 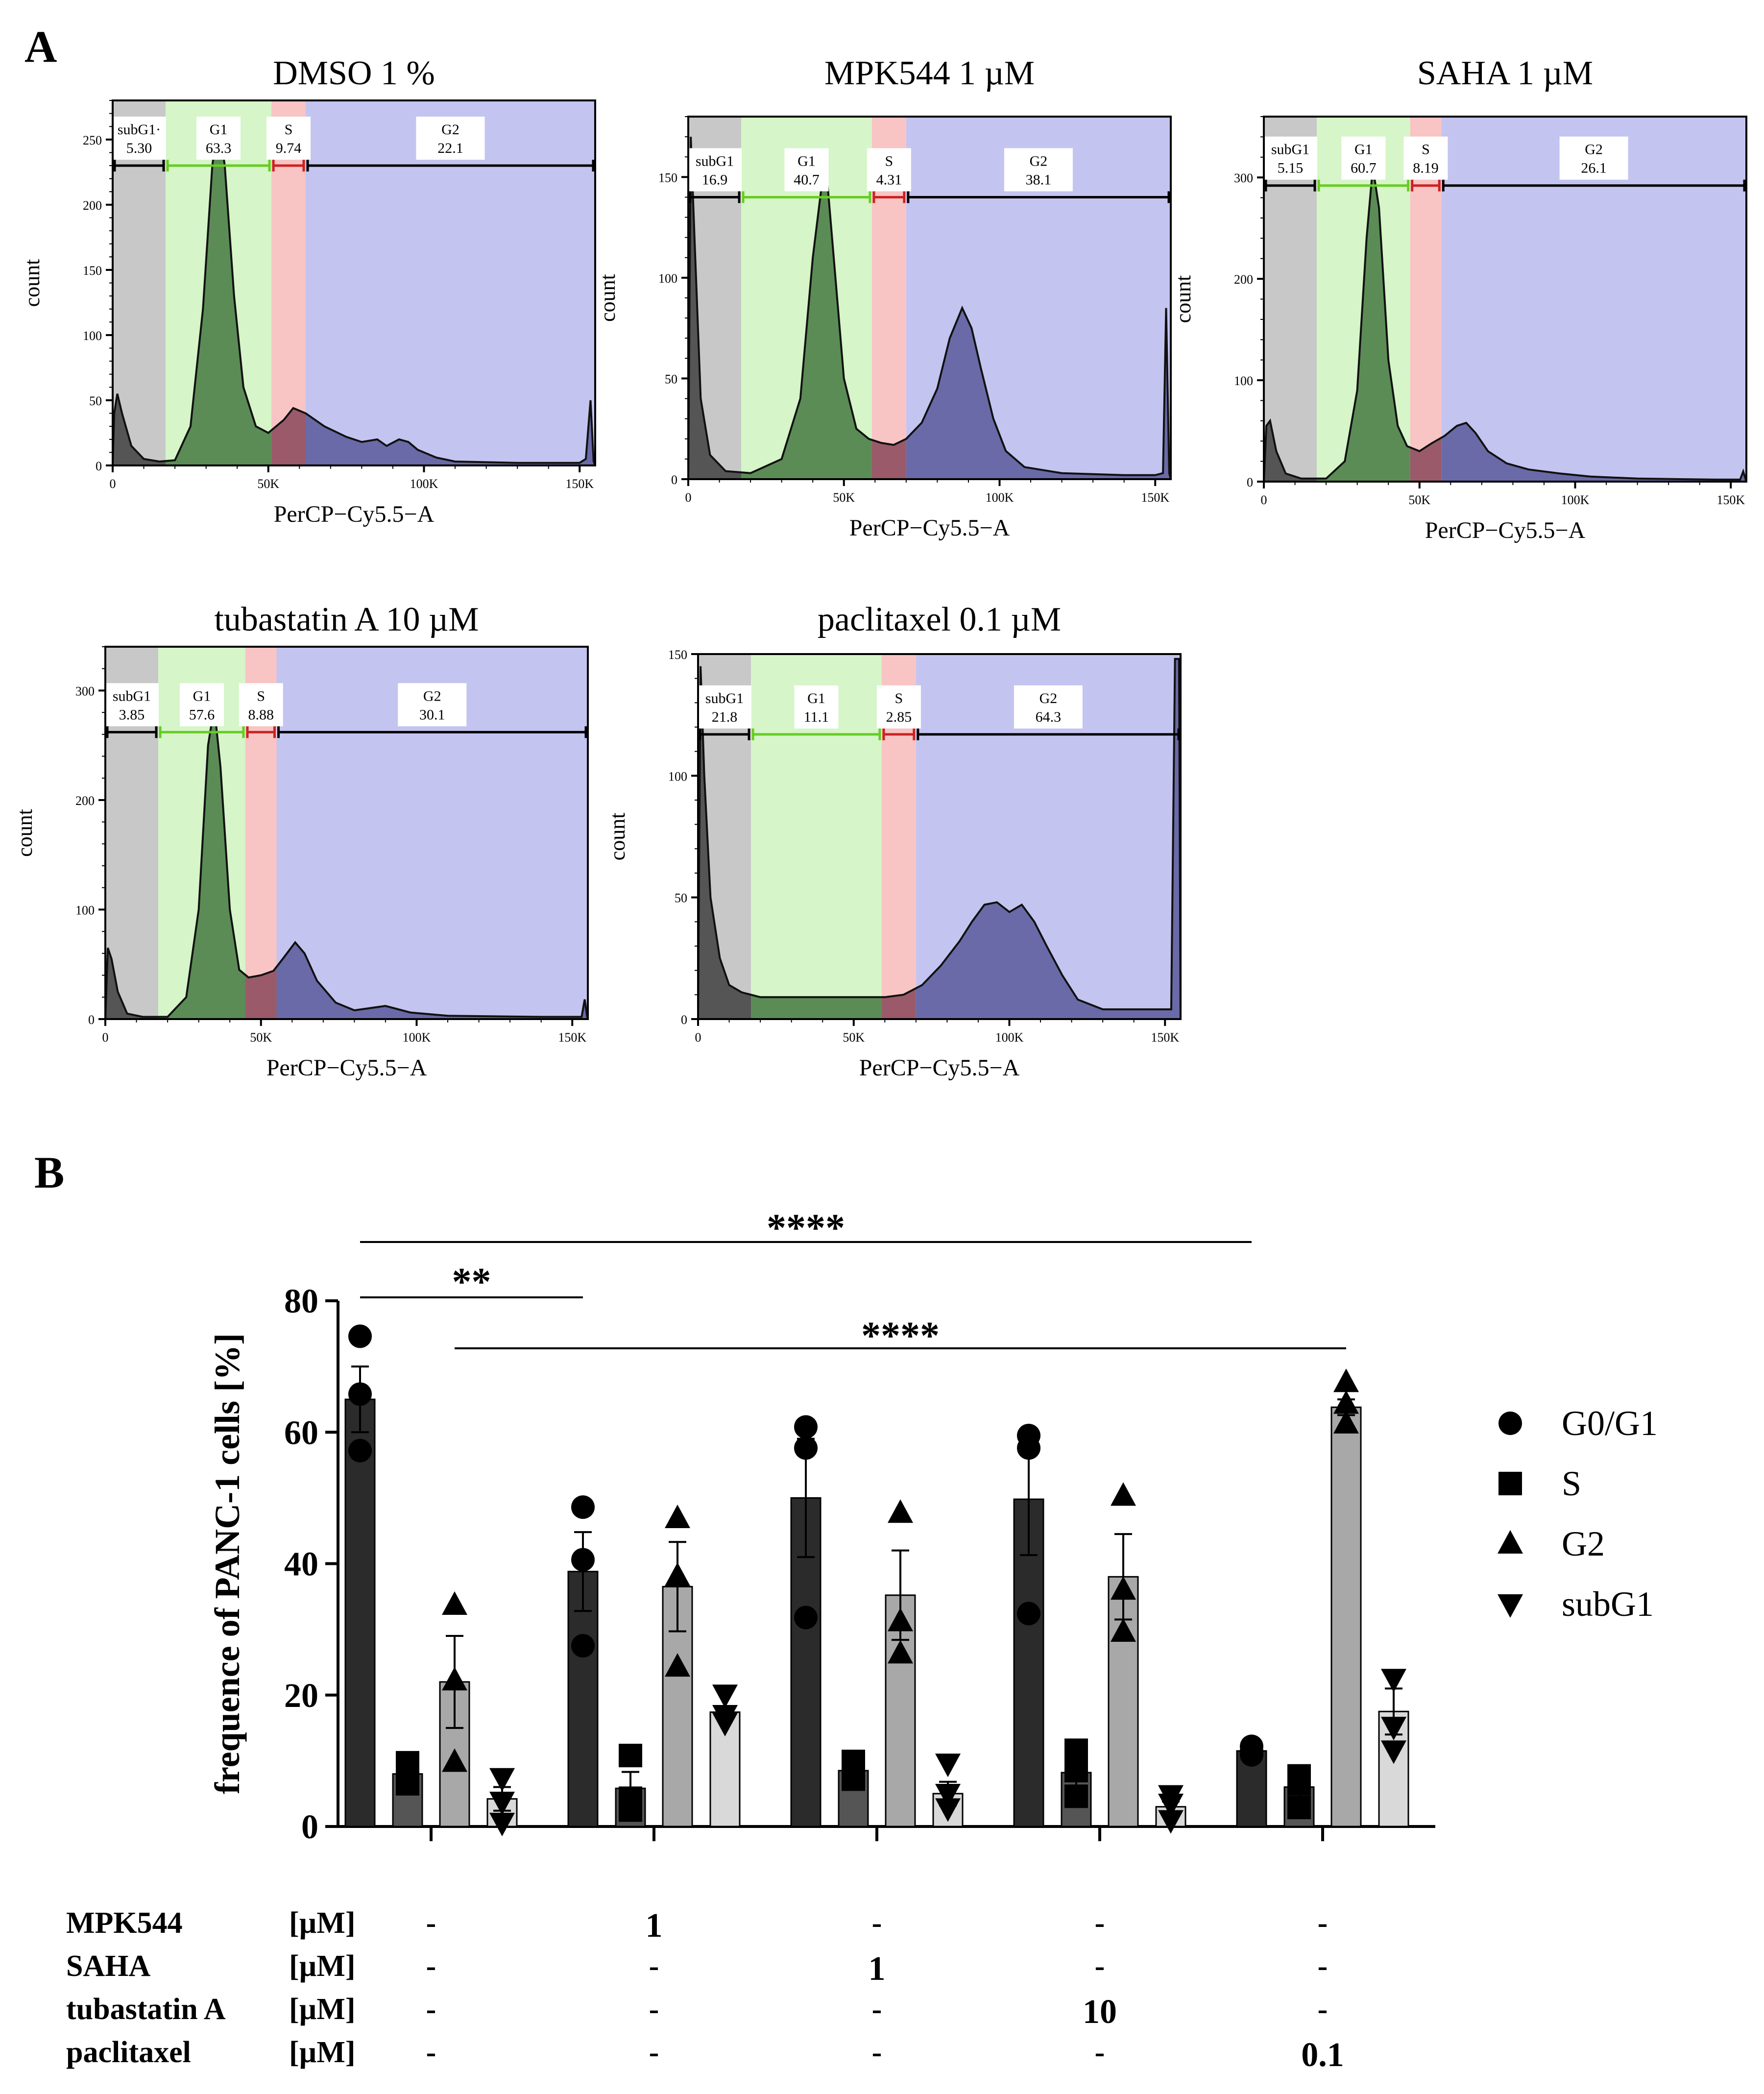 I want to click on bar-y-tick-label: 60, so click(x=301, y=1433).